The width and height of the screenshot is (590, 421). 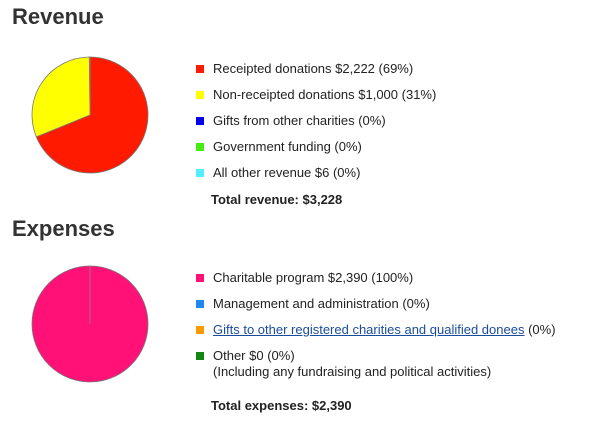 What do you see at coordinates (254, 355) in the screenshot?
I see `legend-label: Other $0 (0%)` at bounding box center [254, 355].